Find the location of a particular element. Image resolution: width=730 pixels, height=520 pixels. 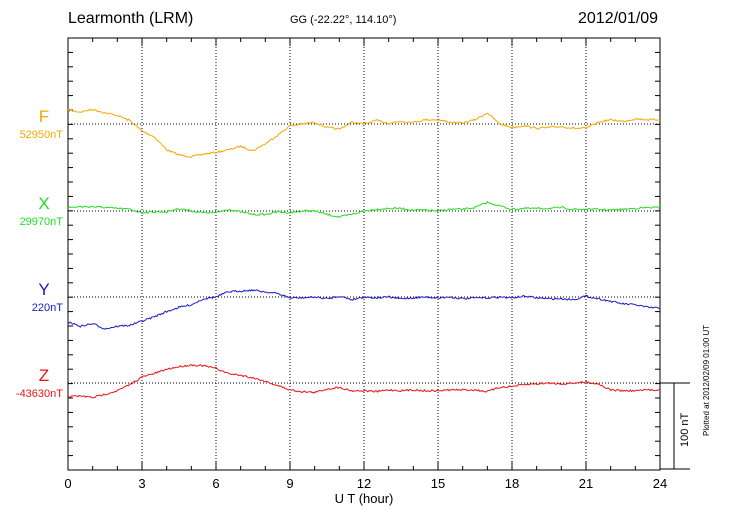

series-line-f is located at coordinates (364, 133).